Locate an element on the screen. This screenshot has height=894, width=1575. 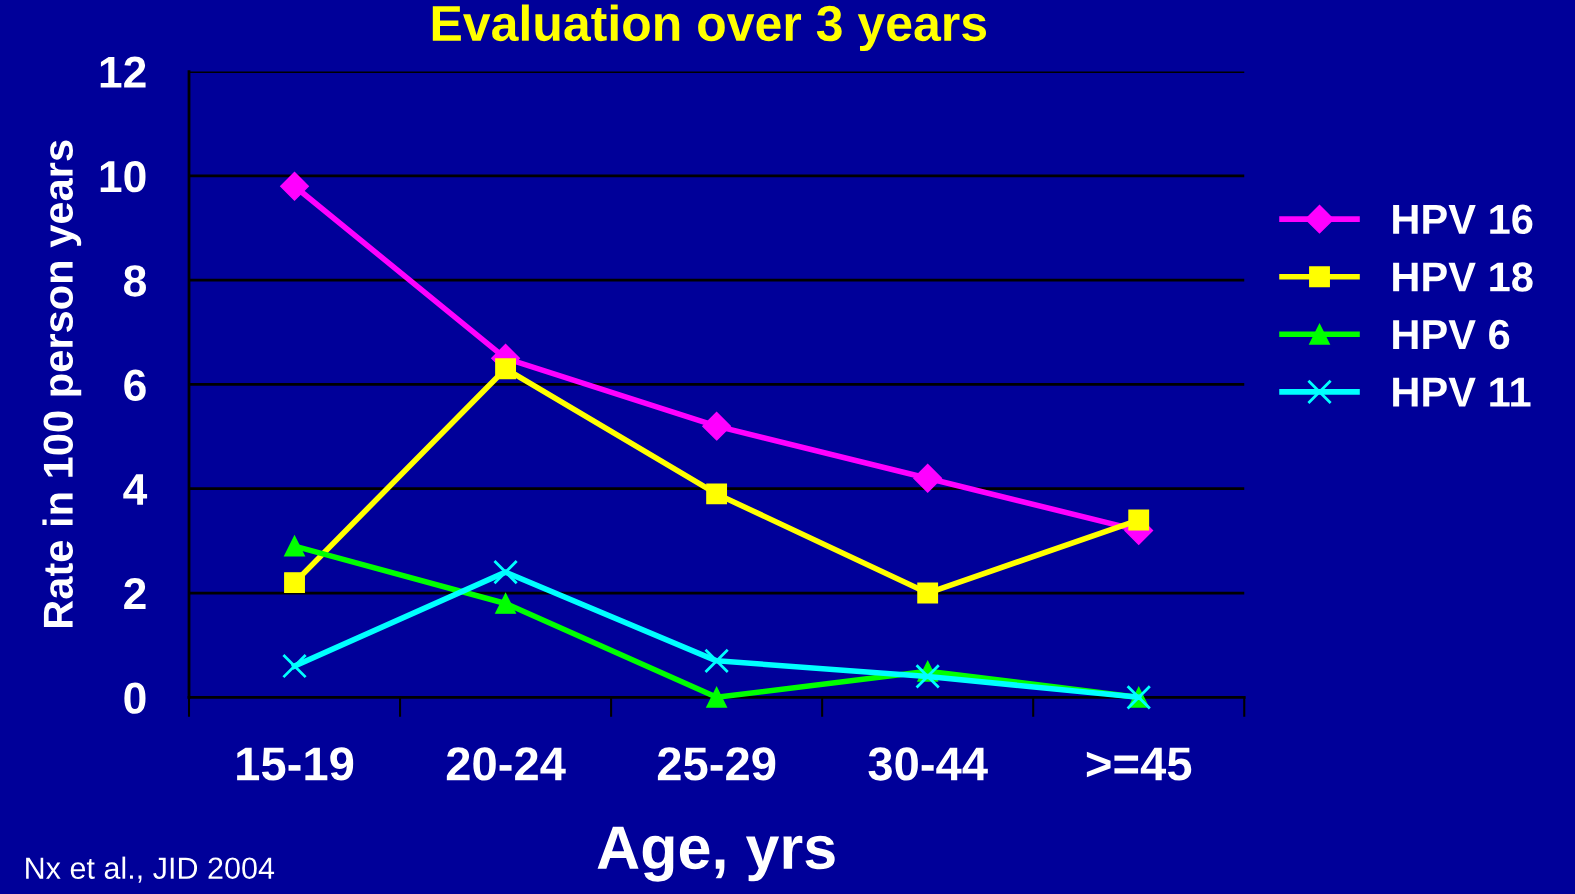
x-tick-label: 20-24 is located at coordinates (506, 764).